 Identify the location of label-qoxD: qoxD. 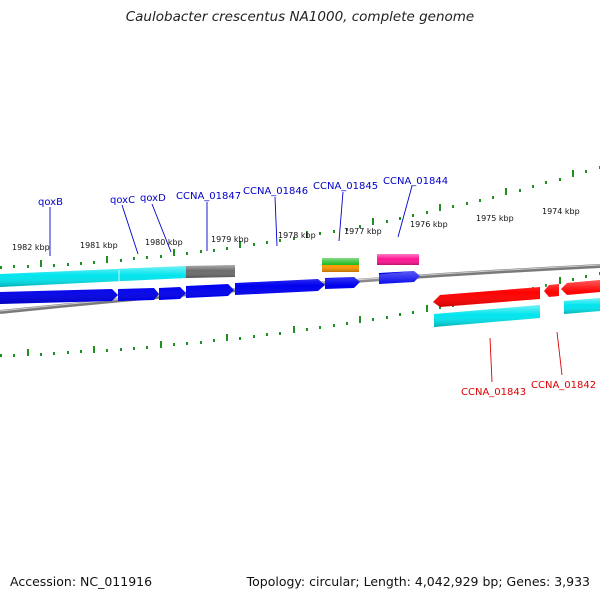
(153, 198).